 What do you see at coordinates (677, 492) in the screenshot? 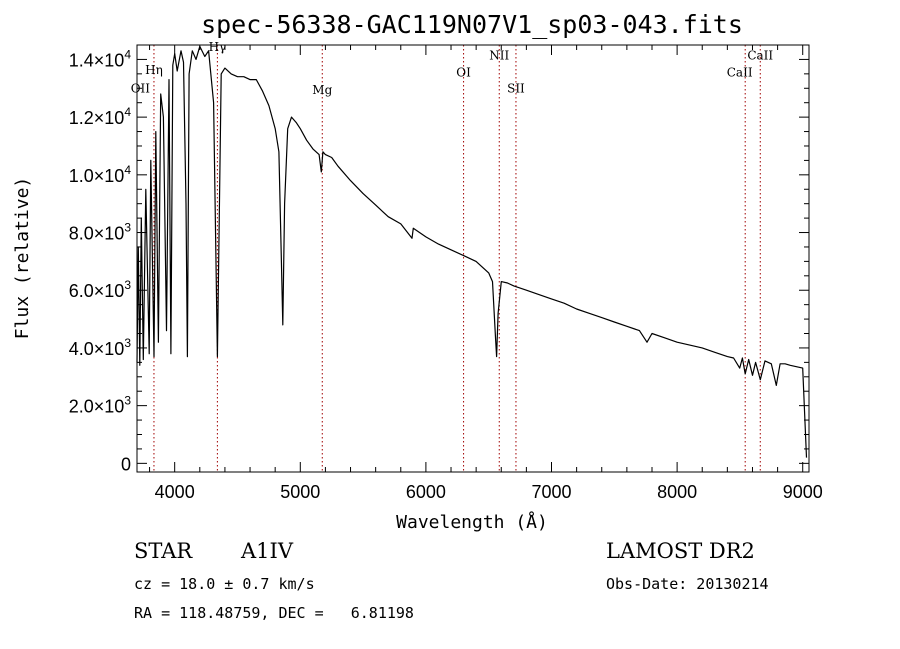
I see `x-tick-label: 8000` at bounding box center [677, 492].